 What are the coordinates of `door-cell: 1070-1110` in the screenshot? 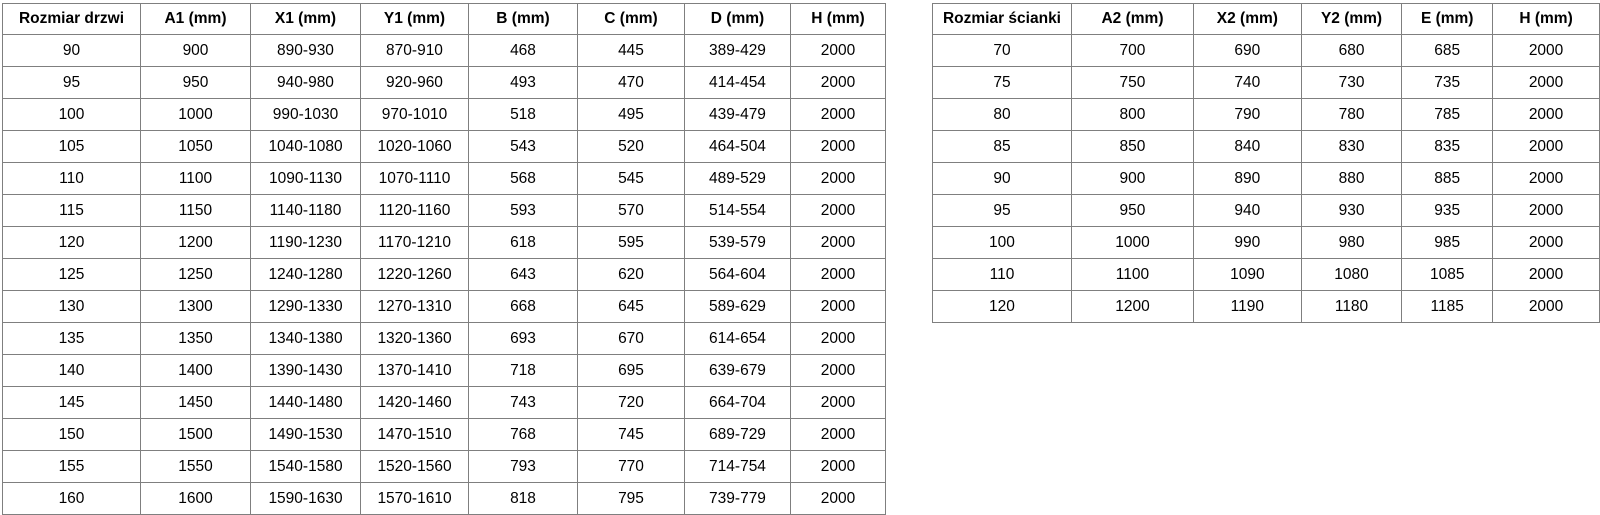 It's located at (414, 178).